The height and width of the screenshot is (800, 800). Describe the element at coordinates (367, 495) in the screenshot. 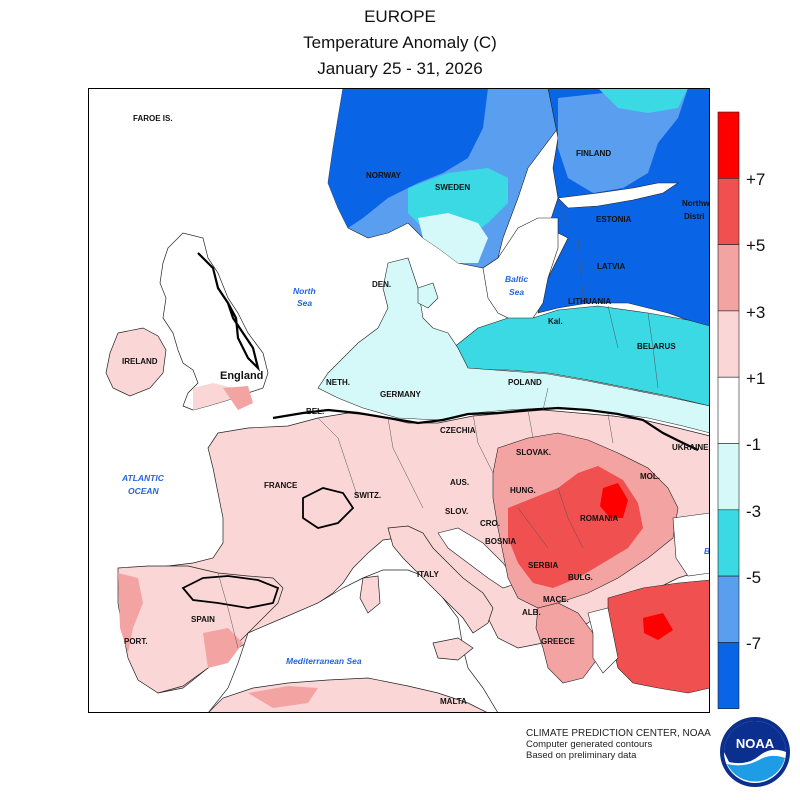

I see `map-label-switz: SWITZ.` at that location.